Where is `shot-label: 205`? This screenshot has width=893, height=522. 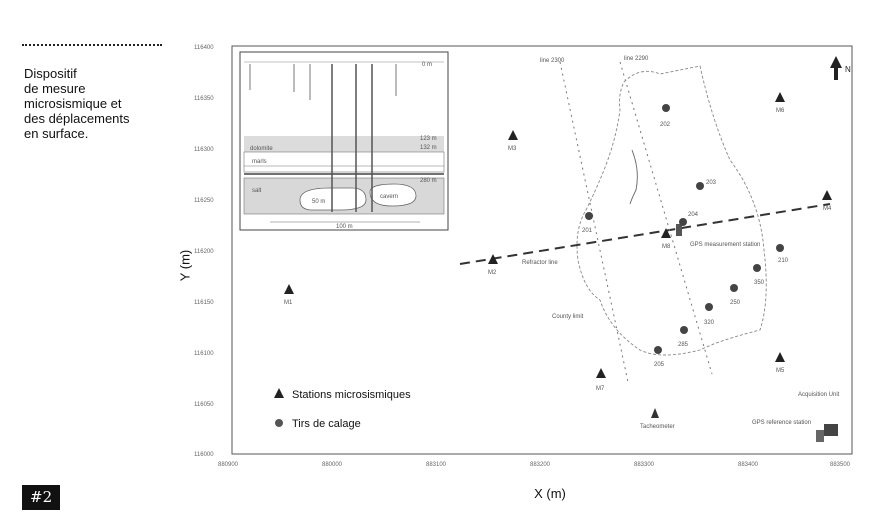 shot-label: 205 is located at coordinates (659, 365).